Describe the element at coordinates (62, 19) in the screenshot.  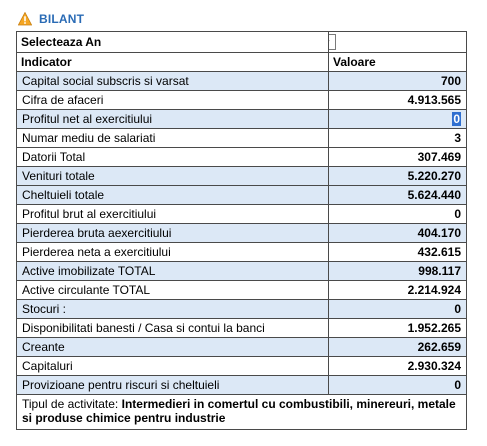
I see `section-title: BILANT` at that location.